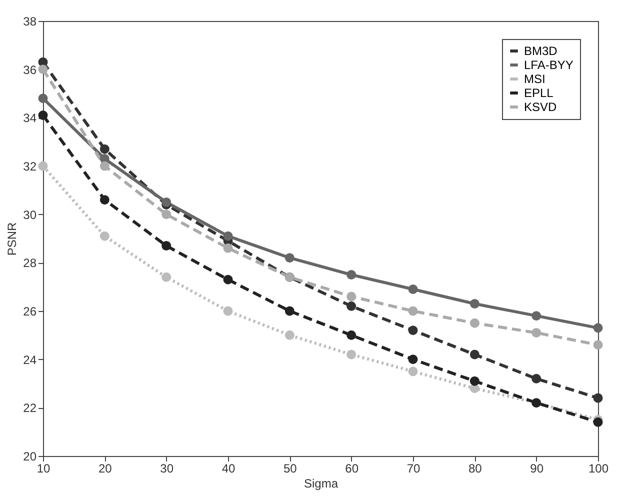 The width and height of the screenshot is (630, 498). I want to click on y-axis-title: PSNR, so click(12, 239).